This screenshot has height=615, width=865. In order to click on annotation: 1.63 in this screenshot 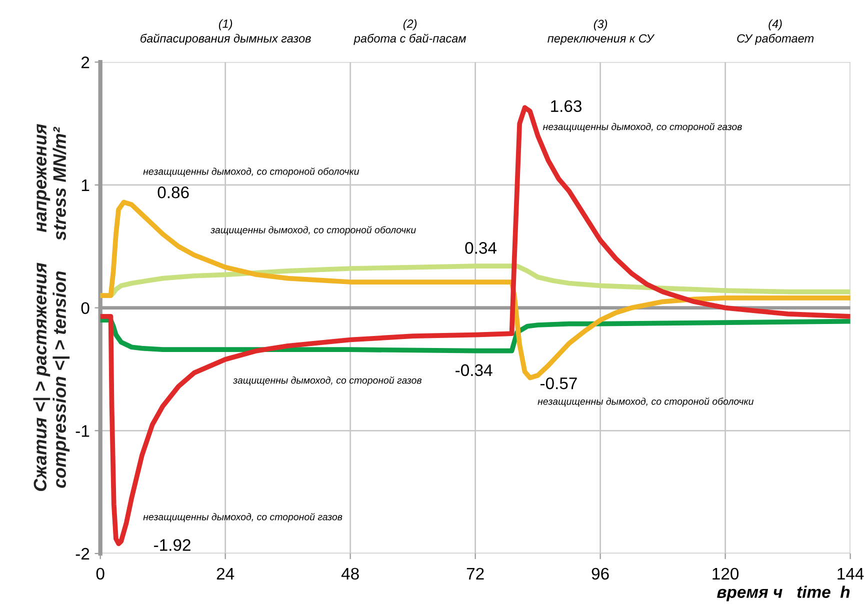, I will do `click(566, 106)`.